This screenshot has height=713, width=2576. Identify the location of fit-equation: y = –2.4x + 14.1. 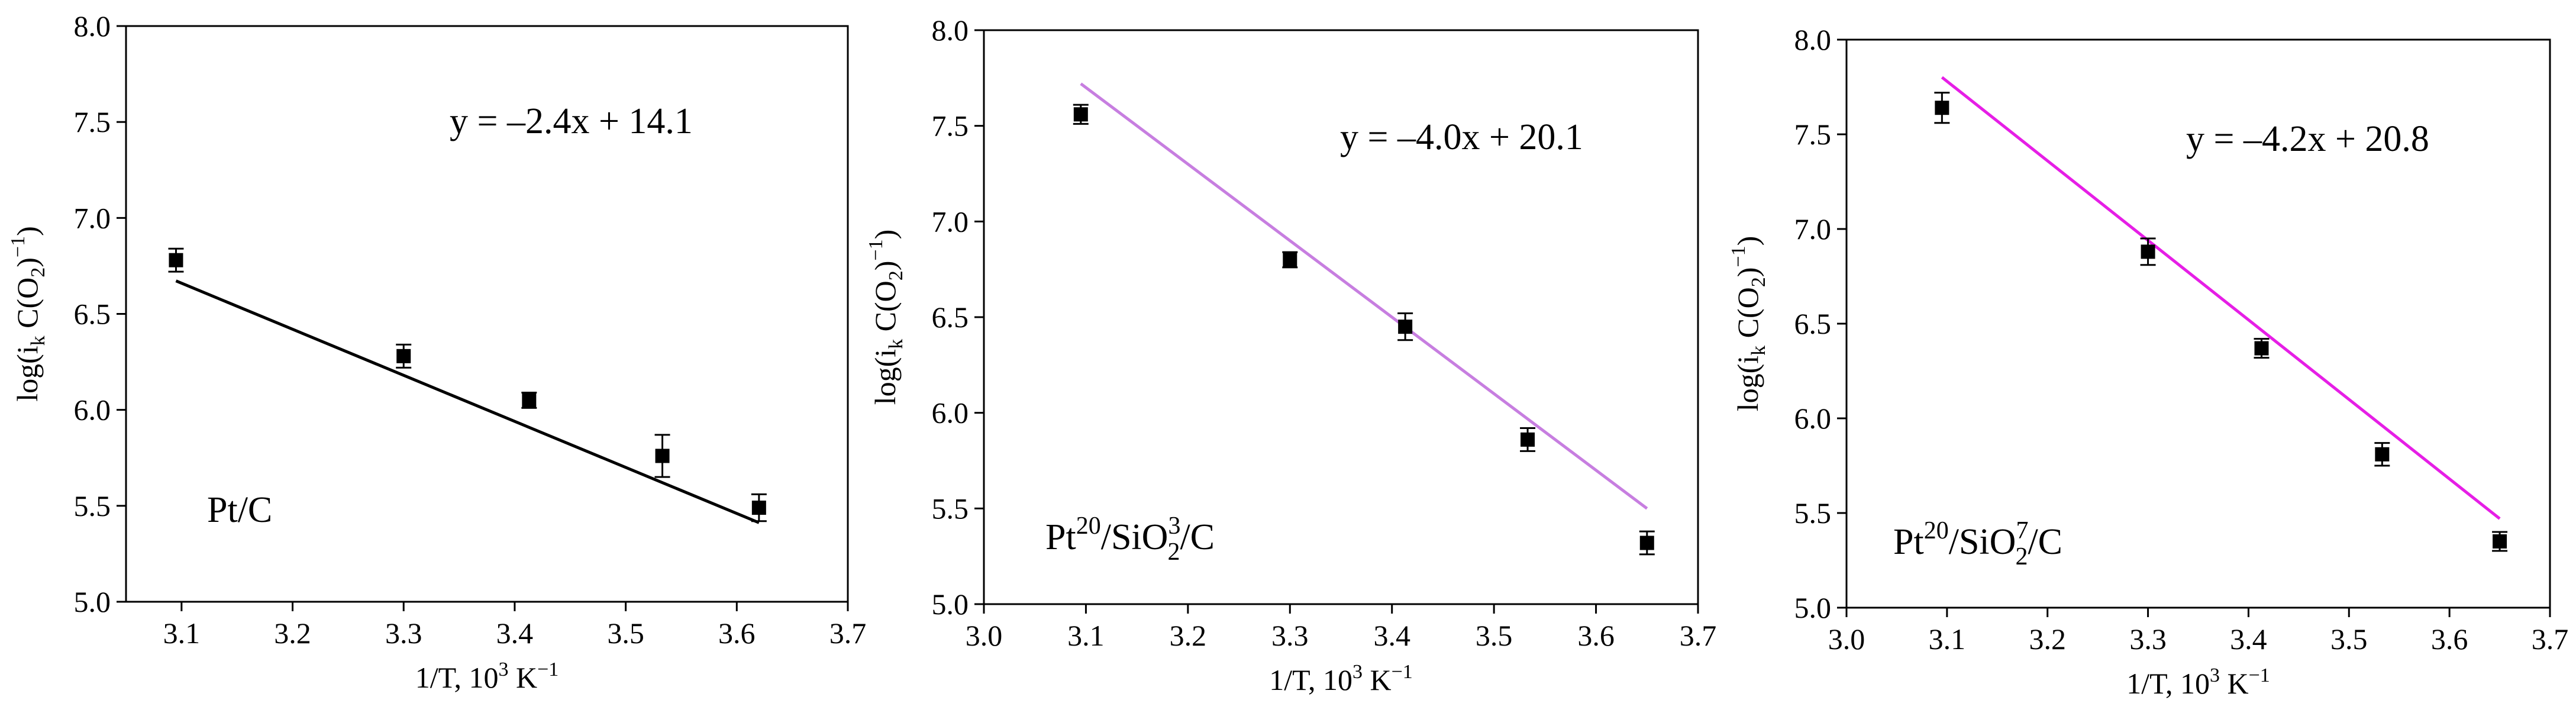
(571, 121).